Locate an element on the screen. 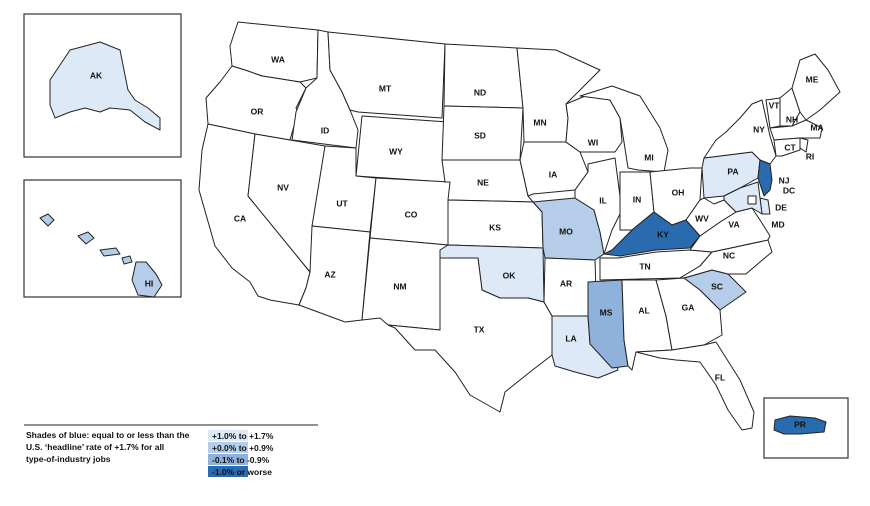  state-nd is located at coordinates (483, 76).